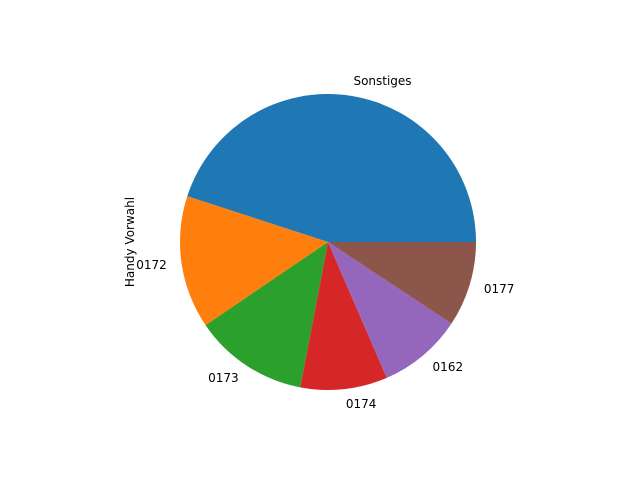  I want to click on pie-label-0174: 0174, so click(361, 404).